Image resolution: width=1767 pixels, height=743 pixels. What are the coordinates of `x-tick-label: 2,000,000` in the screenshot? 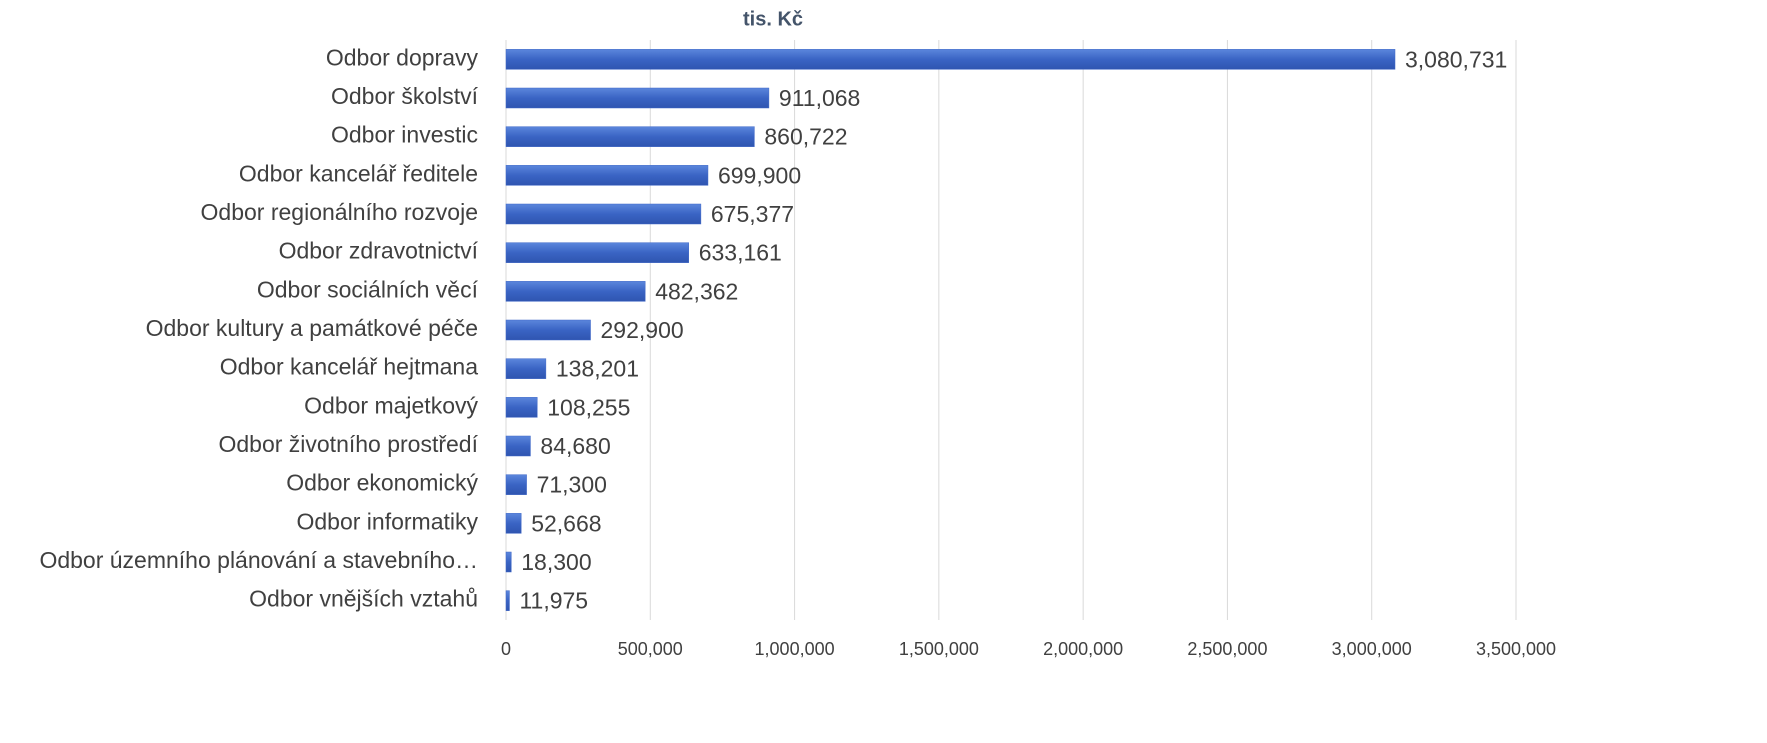 It's located at (1083, 649).